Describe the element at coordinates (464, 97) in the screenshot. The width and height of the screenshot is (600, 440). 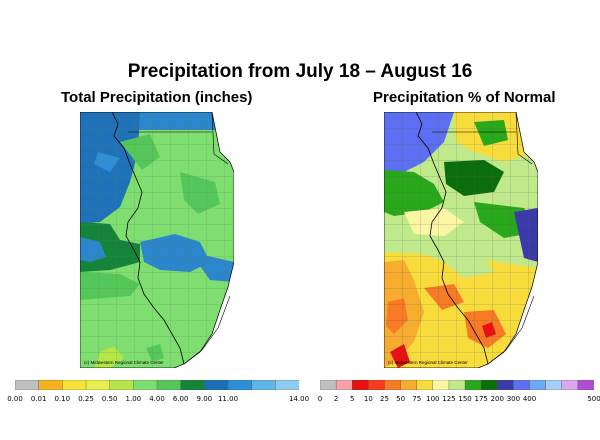
I see `percent-normal-subtitle: Precipitation % of Normal` at that location.